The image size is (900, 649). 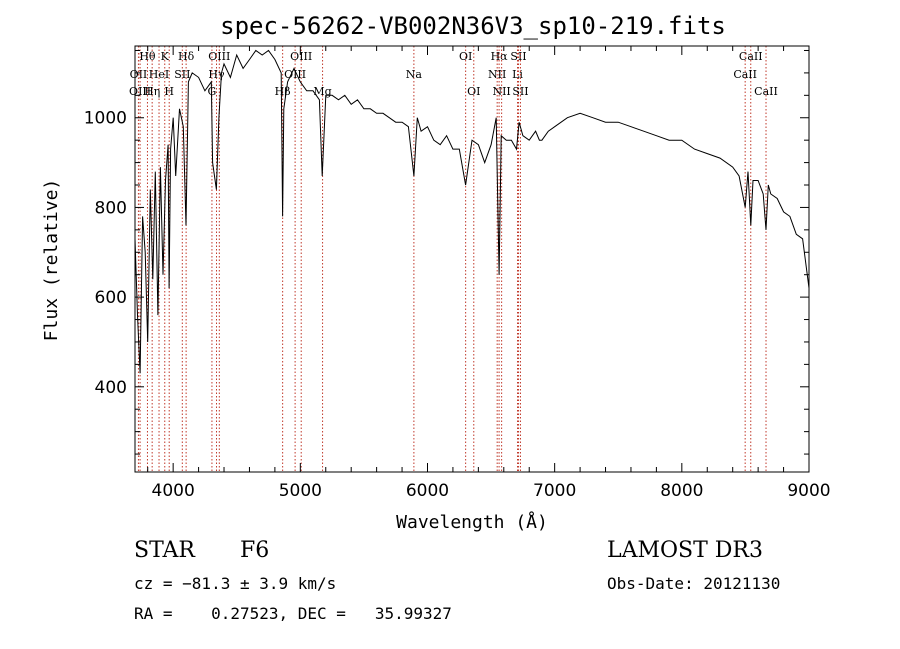 I want to click on object-subclass: F6, so click(x=255, y=550).